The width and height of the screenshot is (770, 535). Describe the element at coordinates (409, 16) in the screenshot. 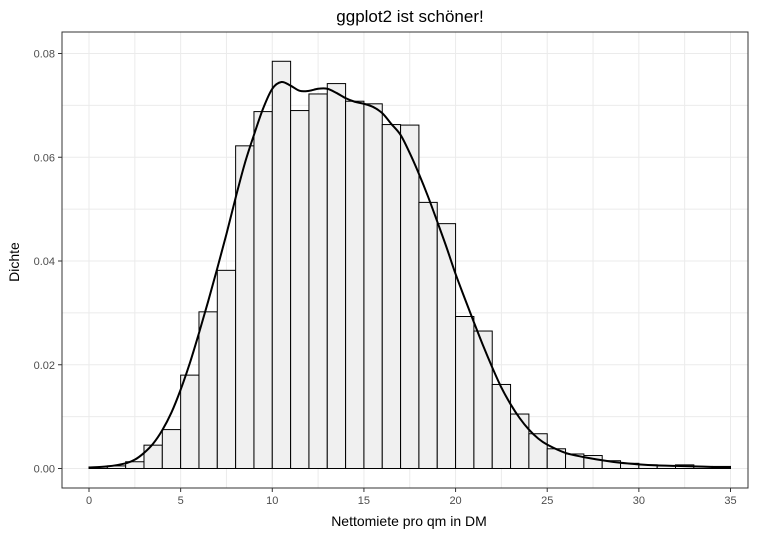

I see `chart-title: ggplot2 ist schöner!` at that location.